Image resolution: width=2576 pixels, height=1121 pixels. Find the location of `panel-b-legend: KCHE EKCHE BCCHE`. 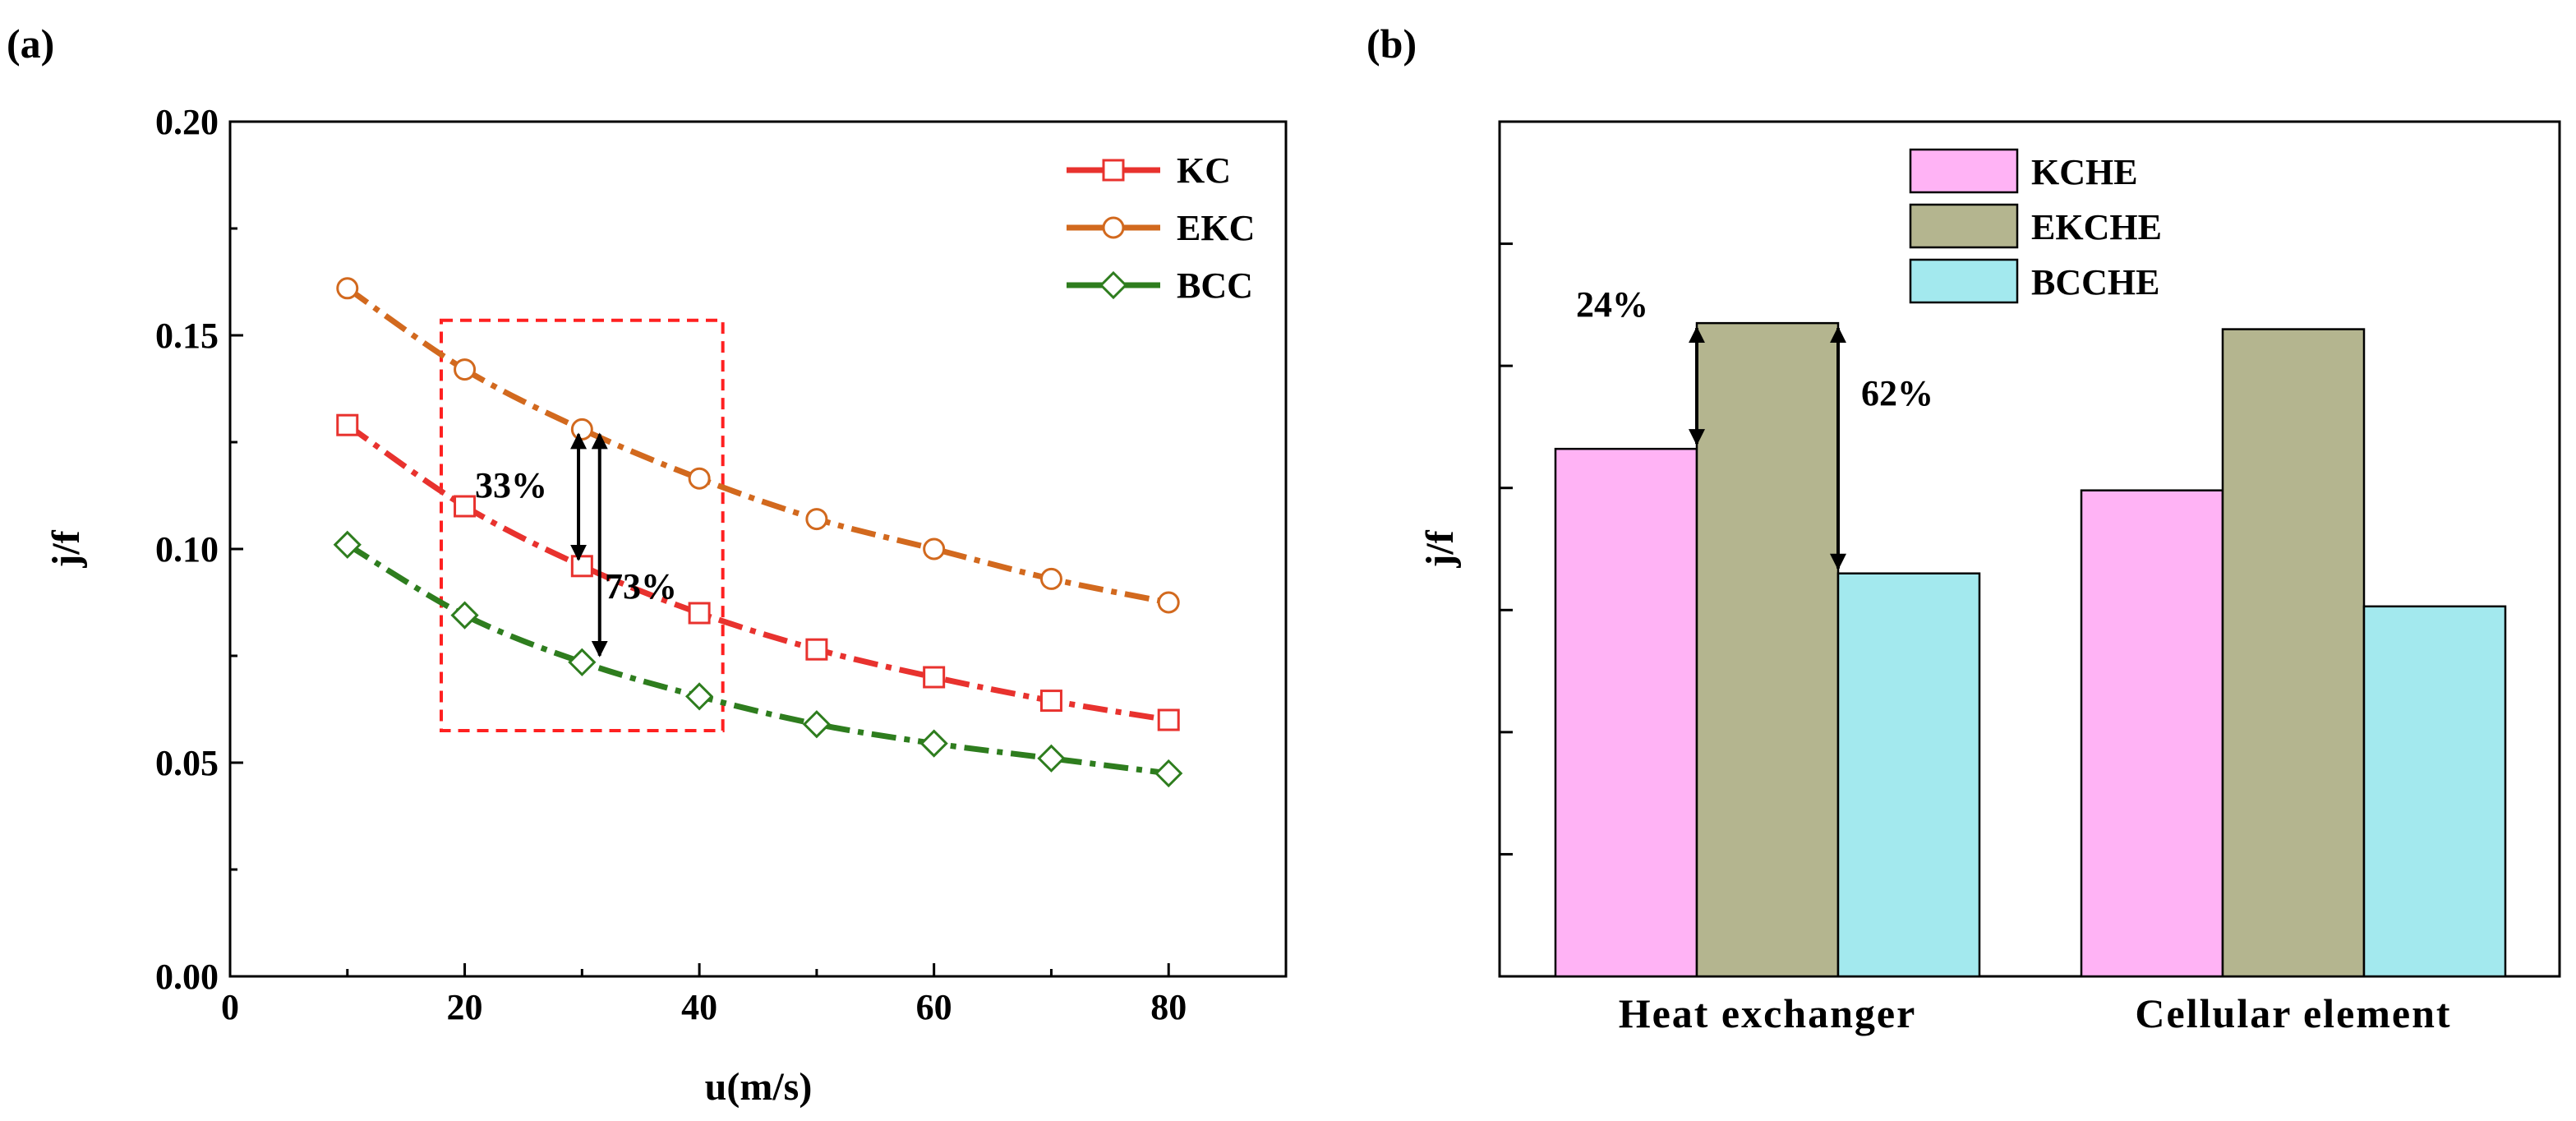

panel-b-legend: KCHE EKCHE BCCHE is located at coordinates (2035, 226).